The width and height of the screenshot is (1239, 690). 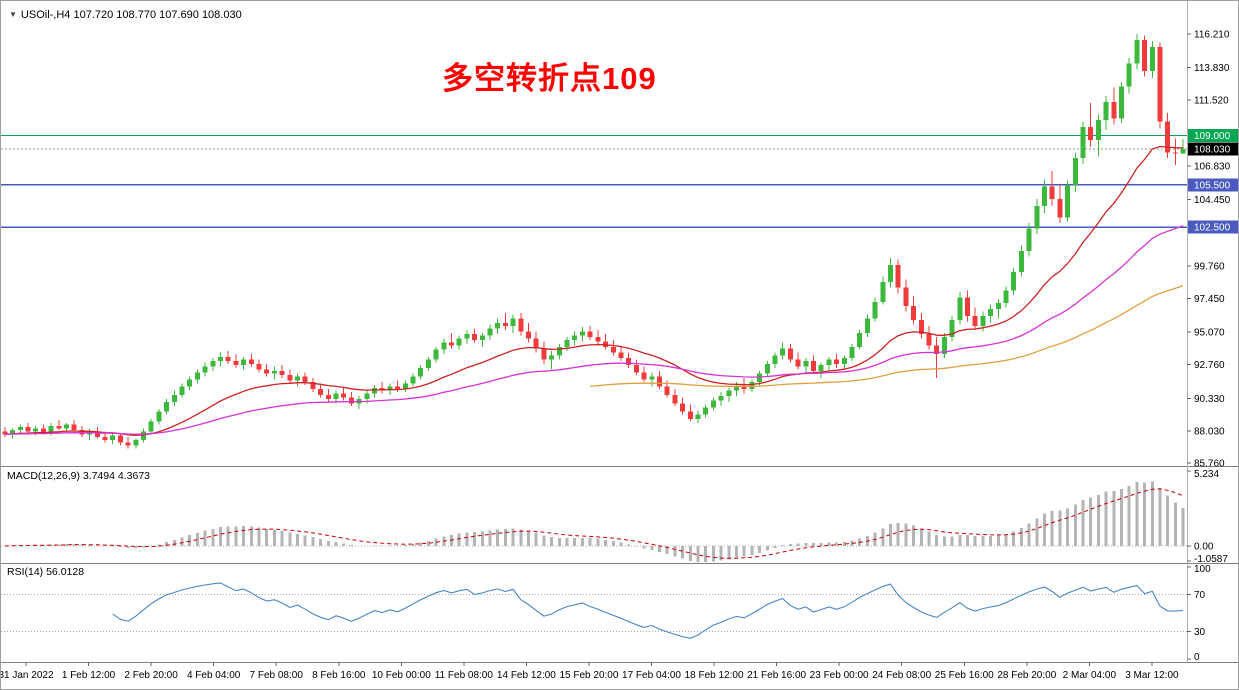 I want to click on svg-text: 21 Feb 16:00, so click(x=776, y=675).